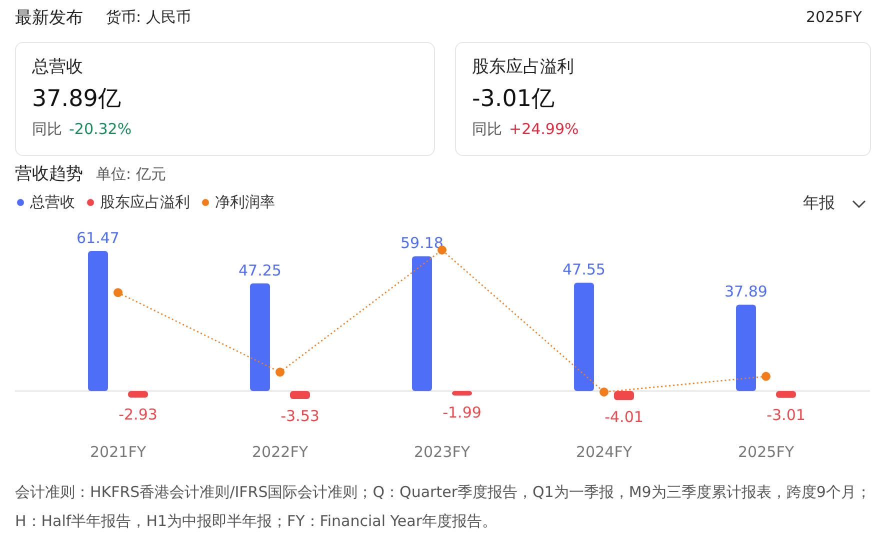  What do you see at coordinates (57, 67) in the screenshot?
I see `text: 总营收` at bounding box center [57, 67].